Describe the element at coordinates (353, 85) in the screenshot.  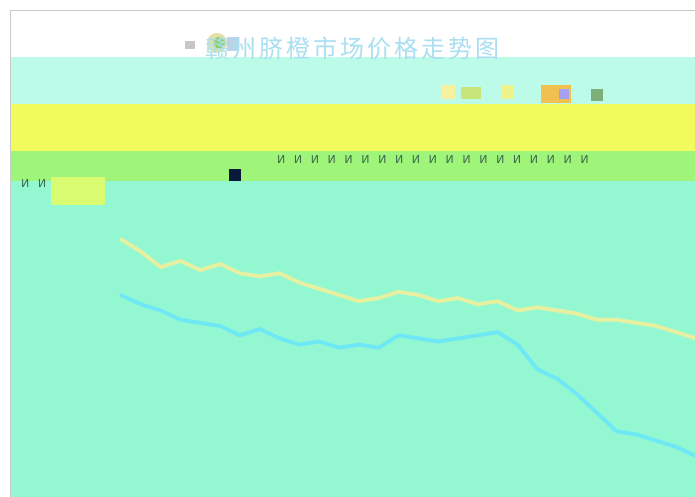
I see `header-band` at that location.